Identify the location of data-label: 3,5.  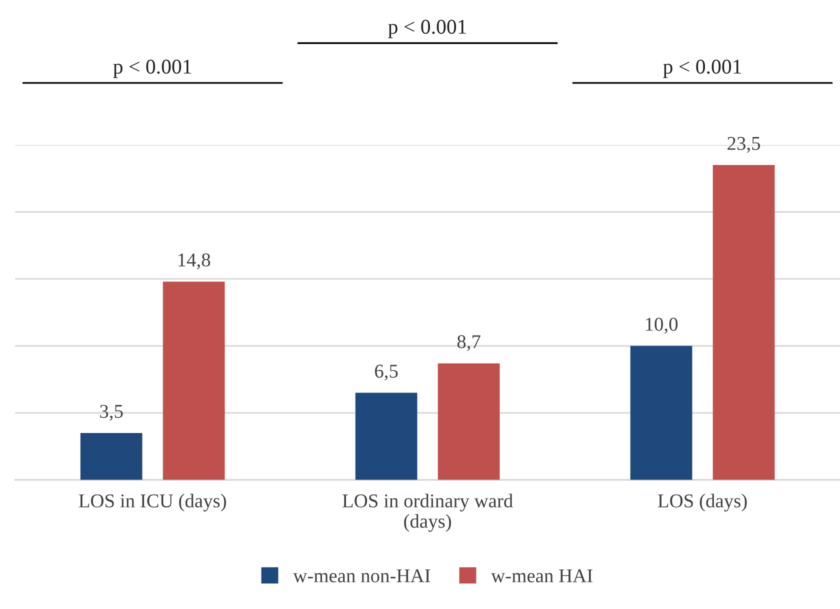
(111, 412).